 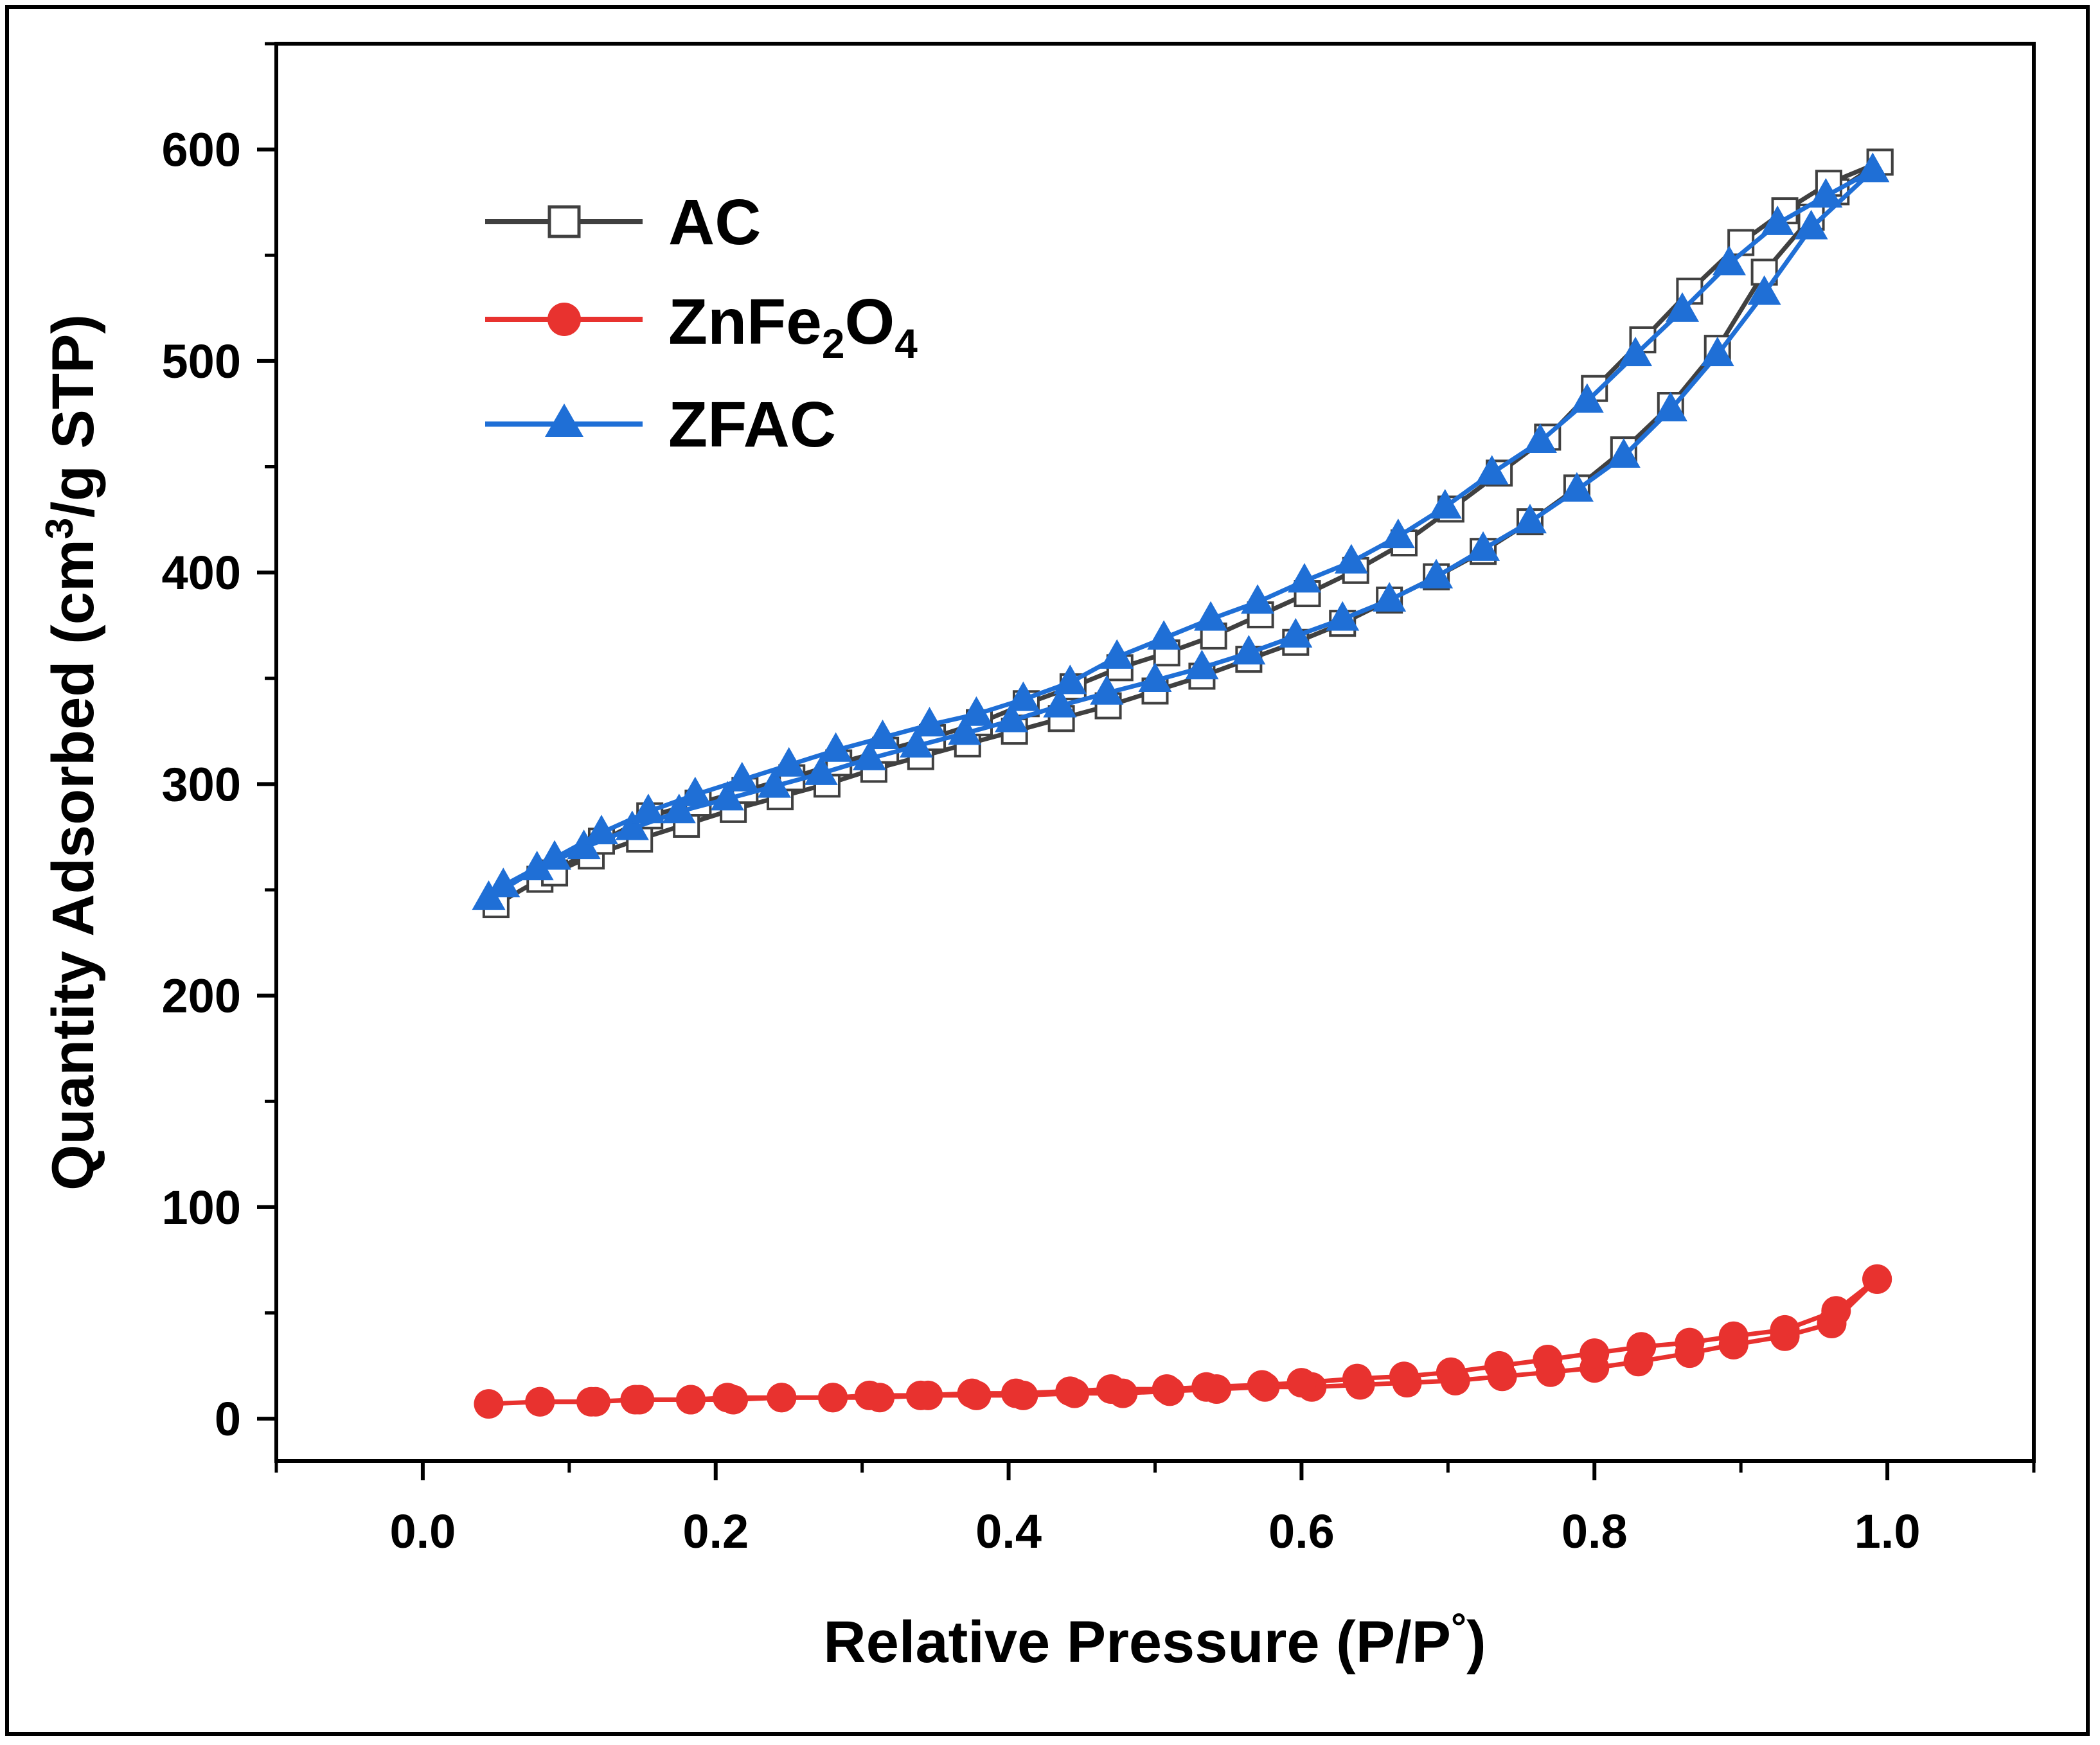 What do you see at coordinates (201, 150) in the screenshot?
I see `y-tick-label: 600` at bounding box center [201, 150].